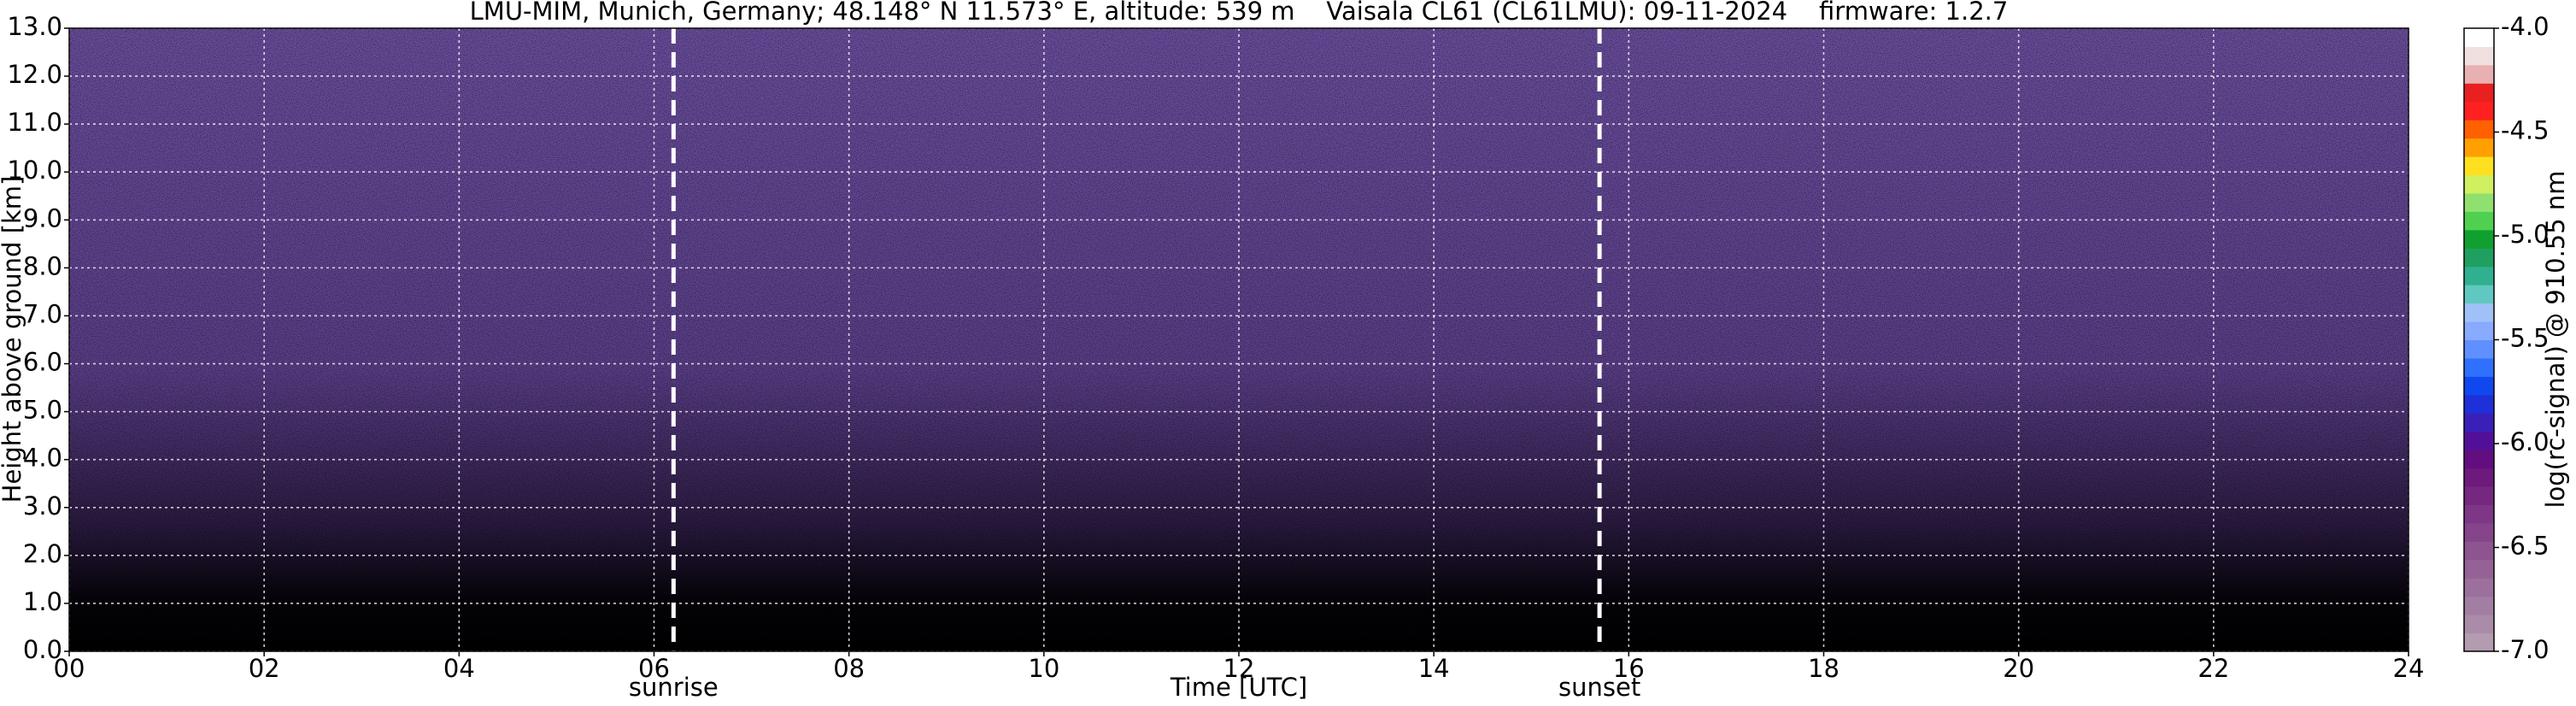  I want to click on x-tick-label: 04, so click(459, 668).